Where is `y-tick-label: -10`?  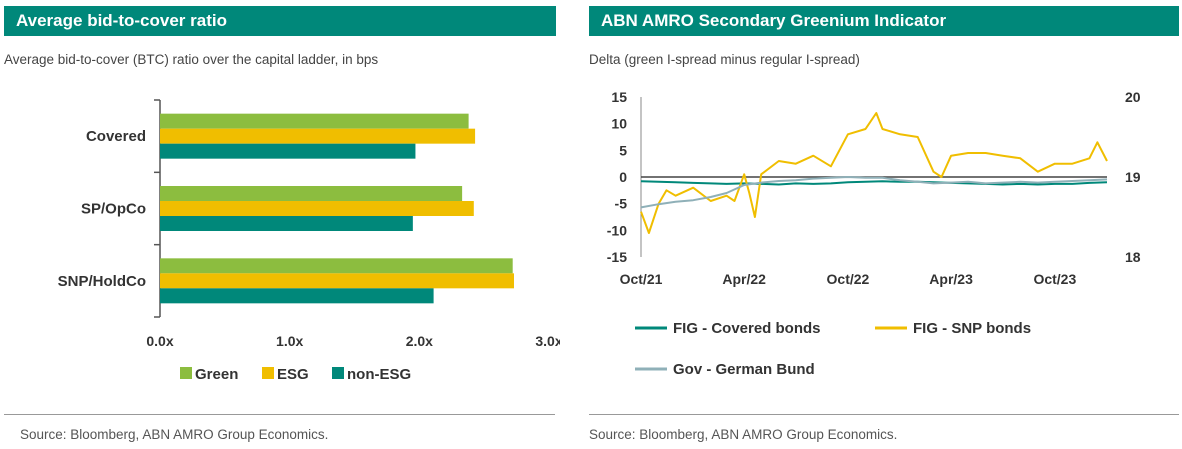 y-tick-label: -10 is located at coordinates (617, 230).